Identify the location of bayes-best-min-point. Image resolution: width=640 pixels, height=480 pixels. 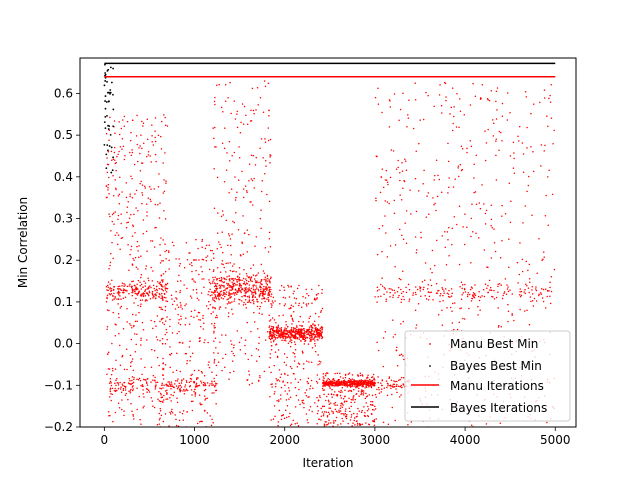
(108, 69).